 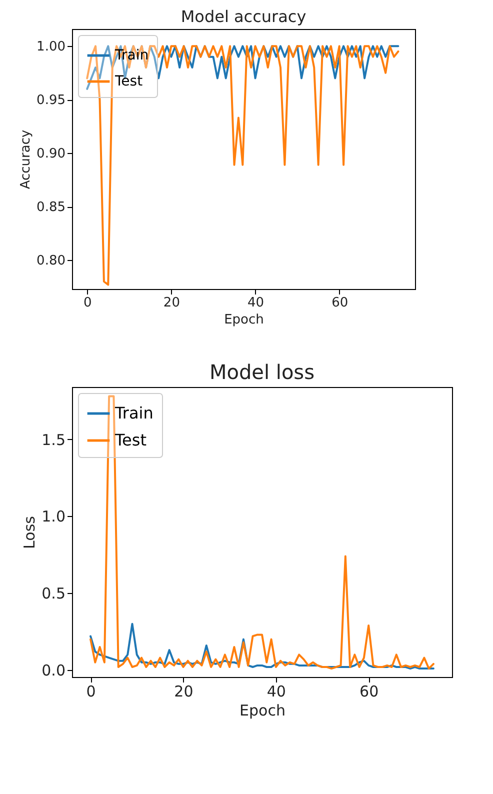 What do you see at coordinates (243, 16) in the screenshot?
I see `chart-title: Model accuracy` at bounding box center [243, 16].